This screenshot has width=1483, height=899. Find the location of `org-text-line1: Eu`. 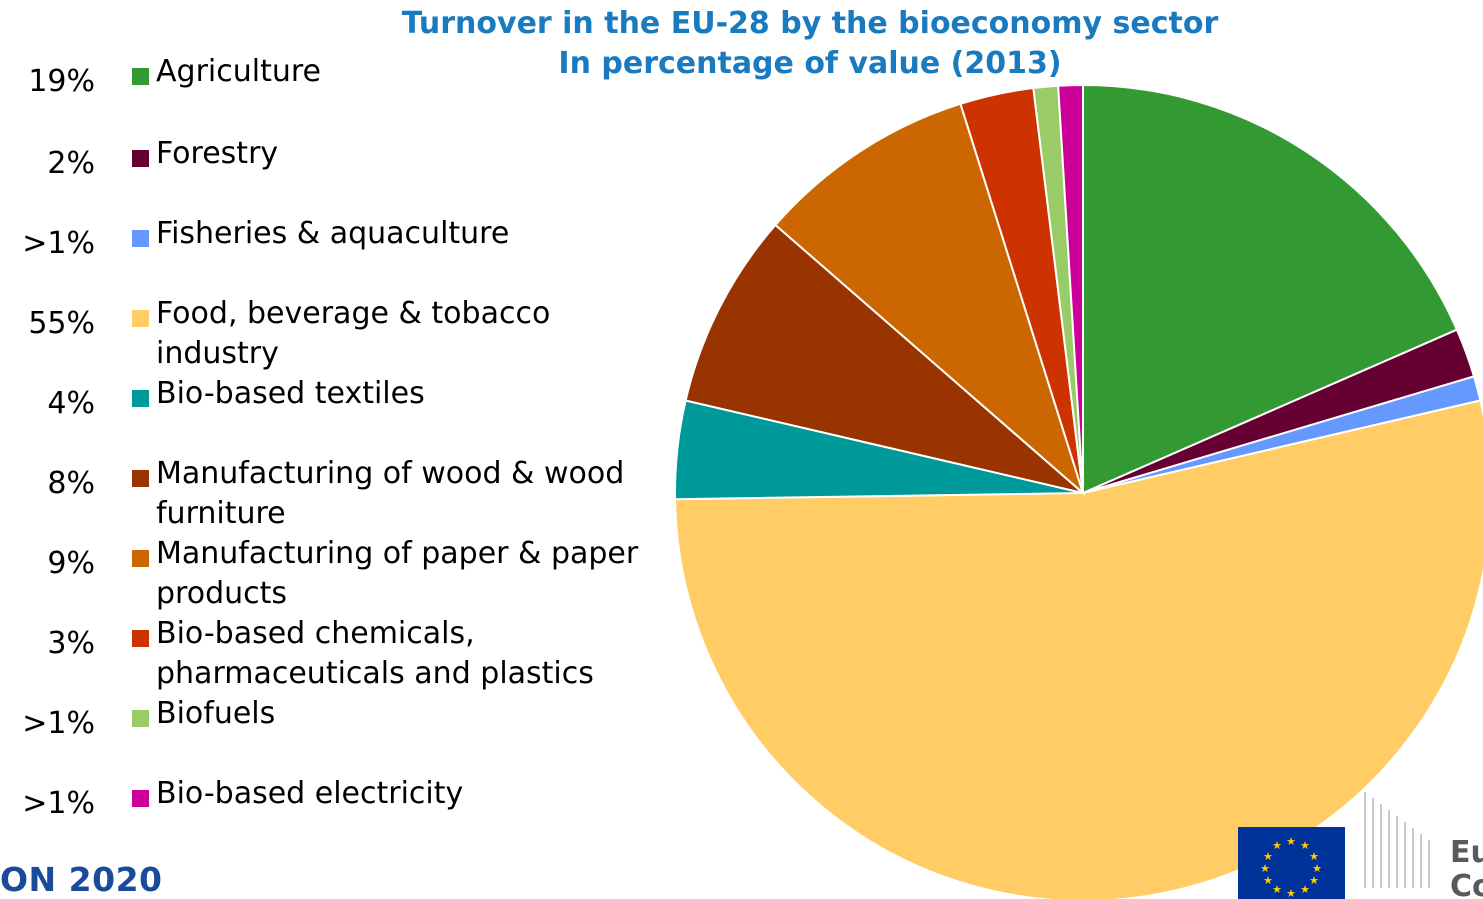

org-text-line1: Eu is located at coordinates (1466, 852).